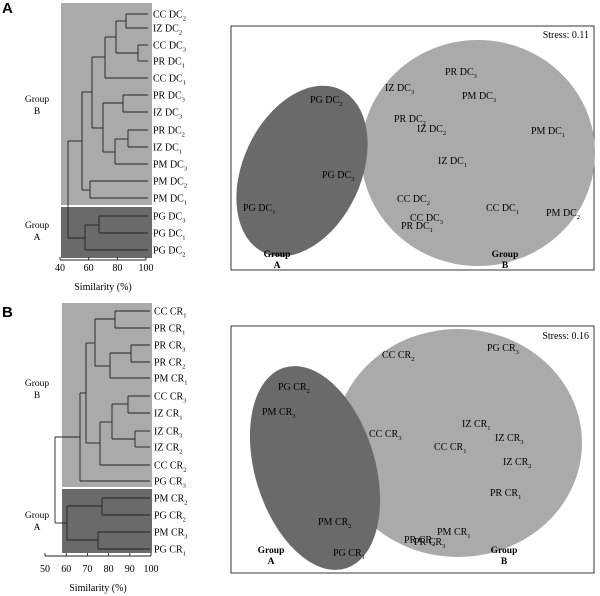 The image size is (600, 596). Describe the element at coordinates (170, 551) in the screenshot. I see `leaf-label: PG CR1` at that location.